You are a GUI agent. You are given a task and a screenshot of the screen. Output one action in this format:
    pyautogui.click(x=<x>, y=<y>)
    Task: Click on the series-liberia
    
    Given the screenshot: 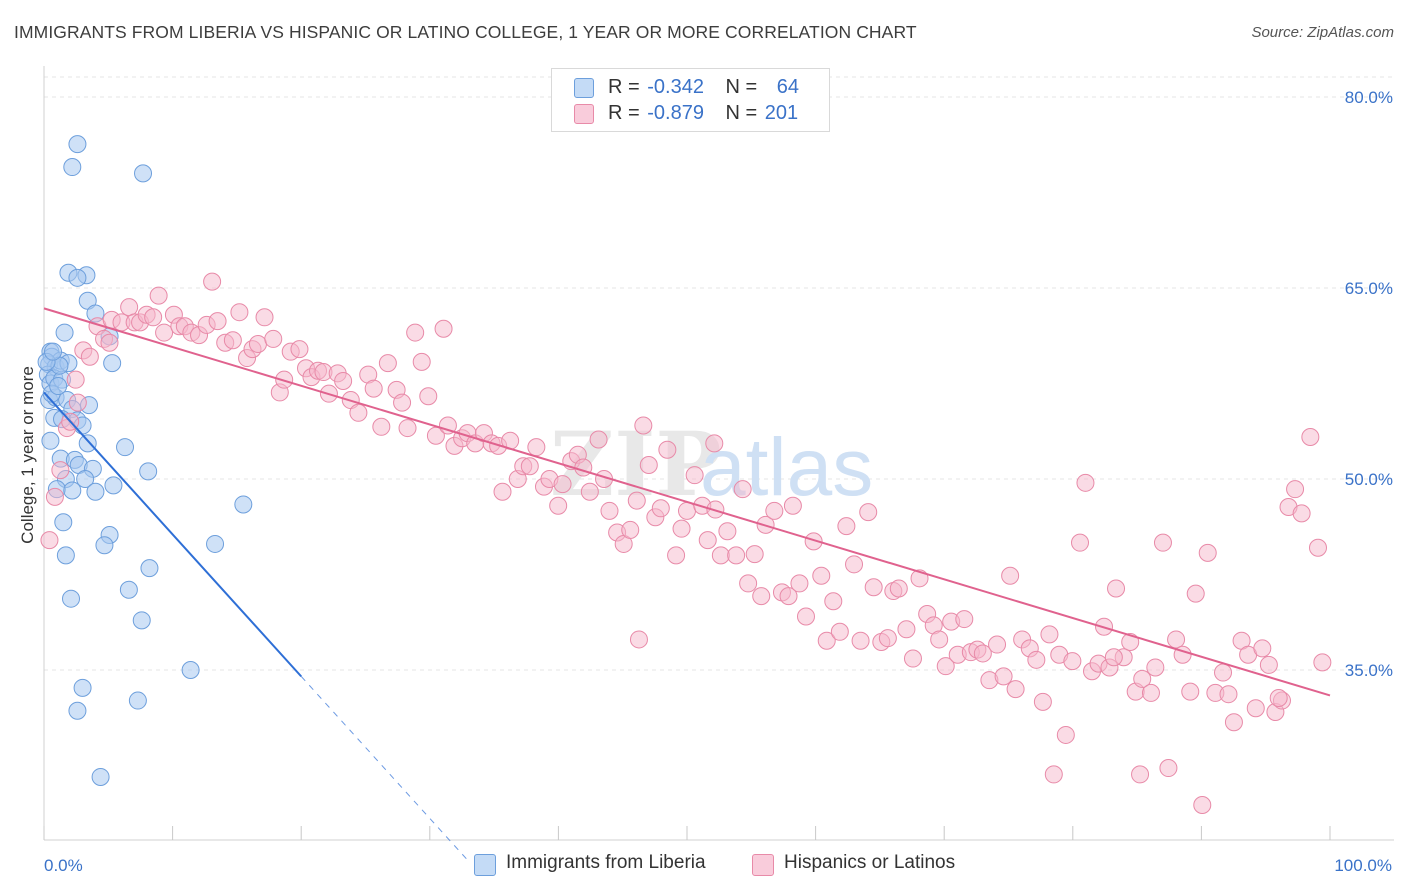 What is the action you would take?
    pyautogui.click(x=145, y=460)
    